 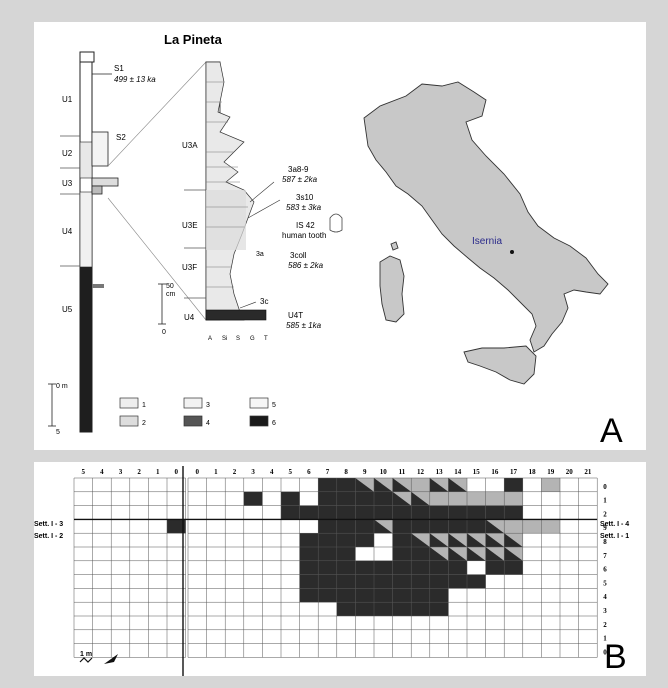 I want to click on col-label-right-9: 9, so click(x=365, y=472).